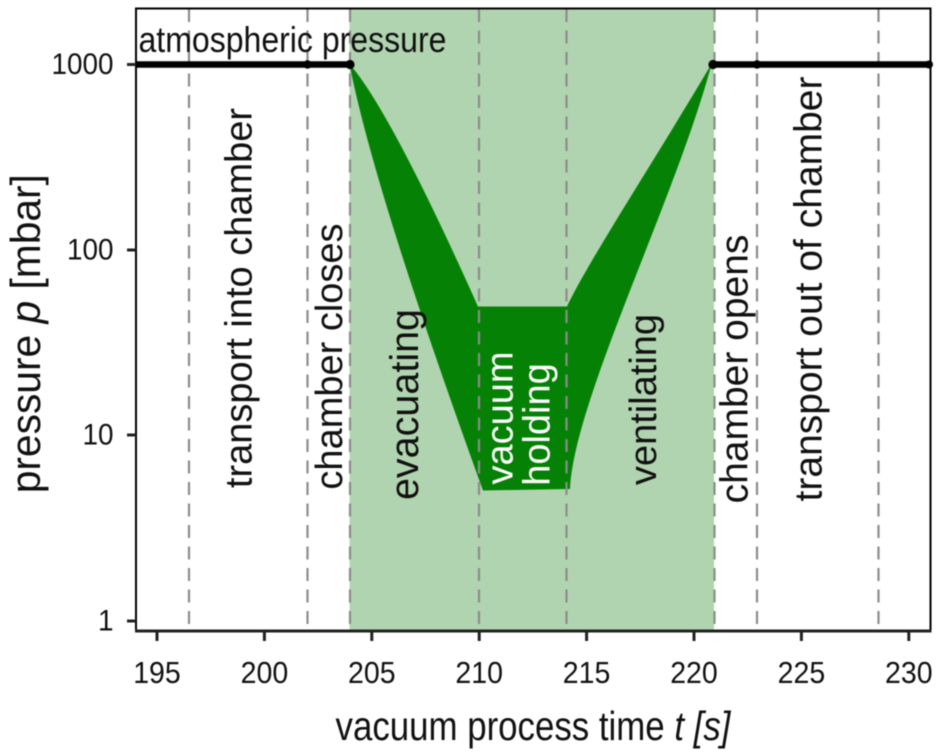 The height and width of the screenshot is (754, 944). Describe the element at coordinates (909, 673) in the screenshot. I see `svg-text: 230` at that location.